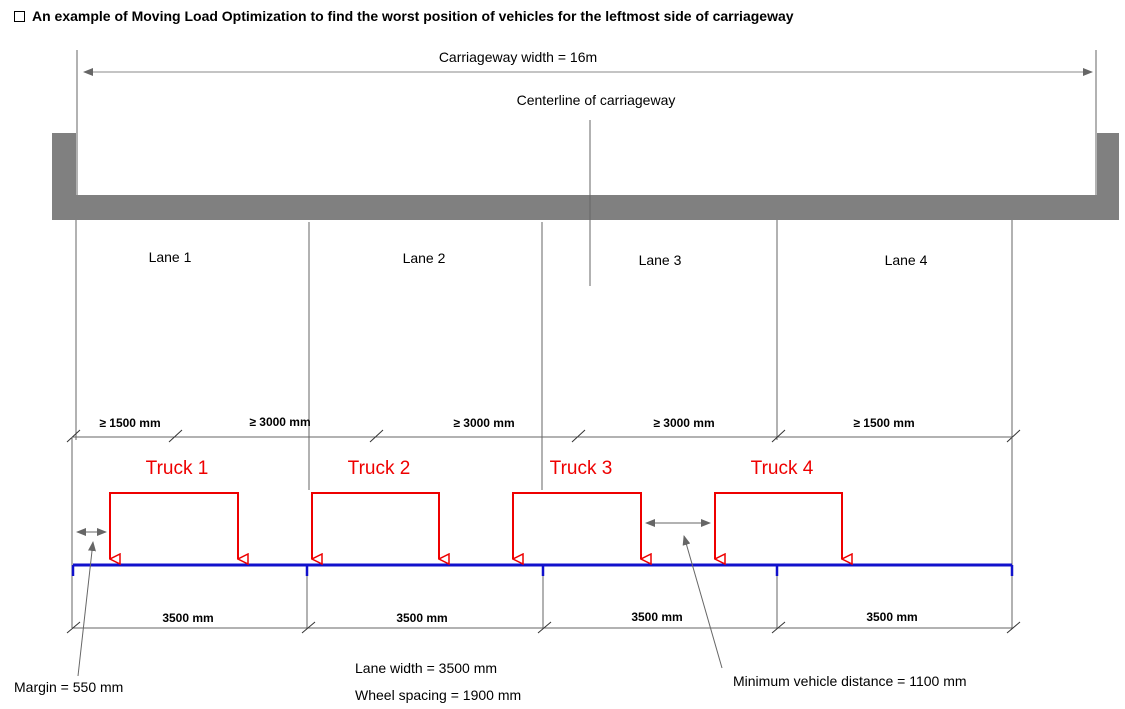  Describe the element at coordinates (1108, 164) in the screenshot. I see `right-barrier` at that location.